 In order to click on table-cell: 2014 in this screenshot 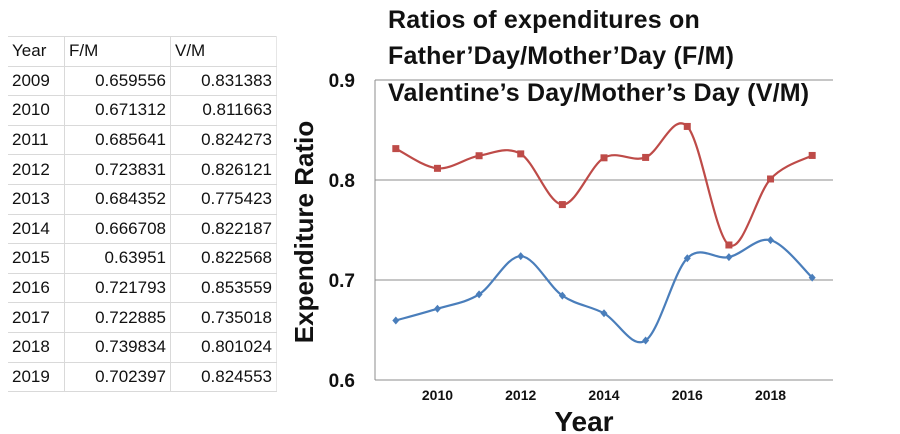, I will do `click(36, 229)`.